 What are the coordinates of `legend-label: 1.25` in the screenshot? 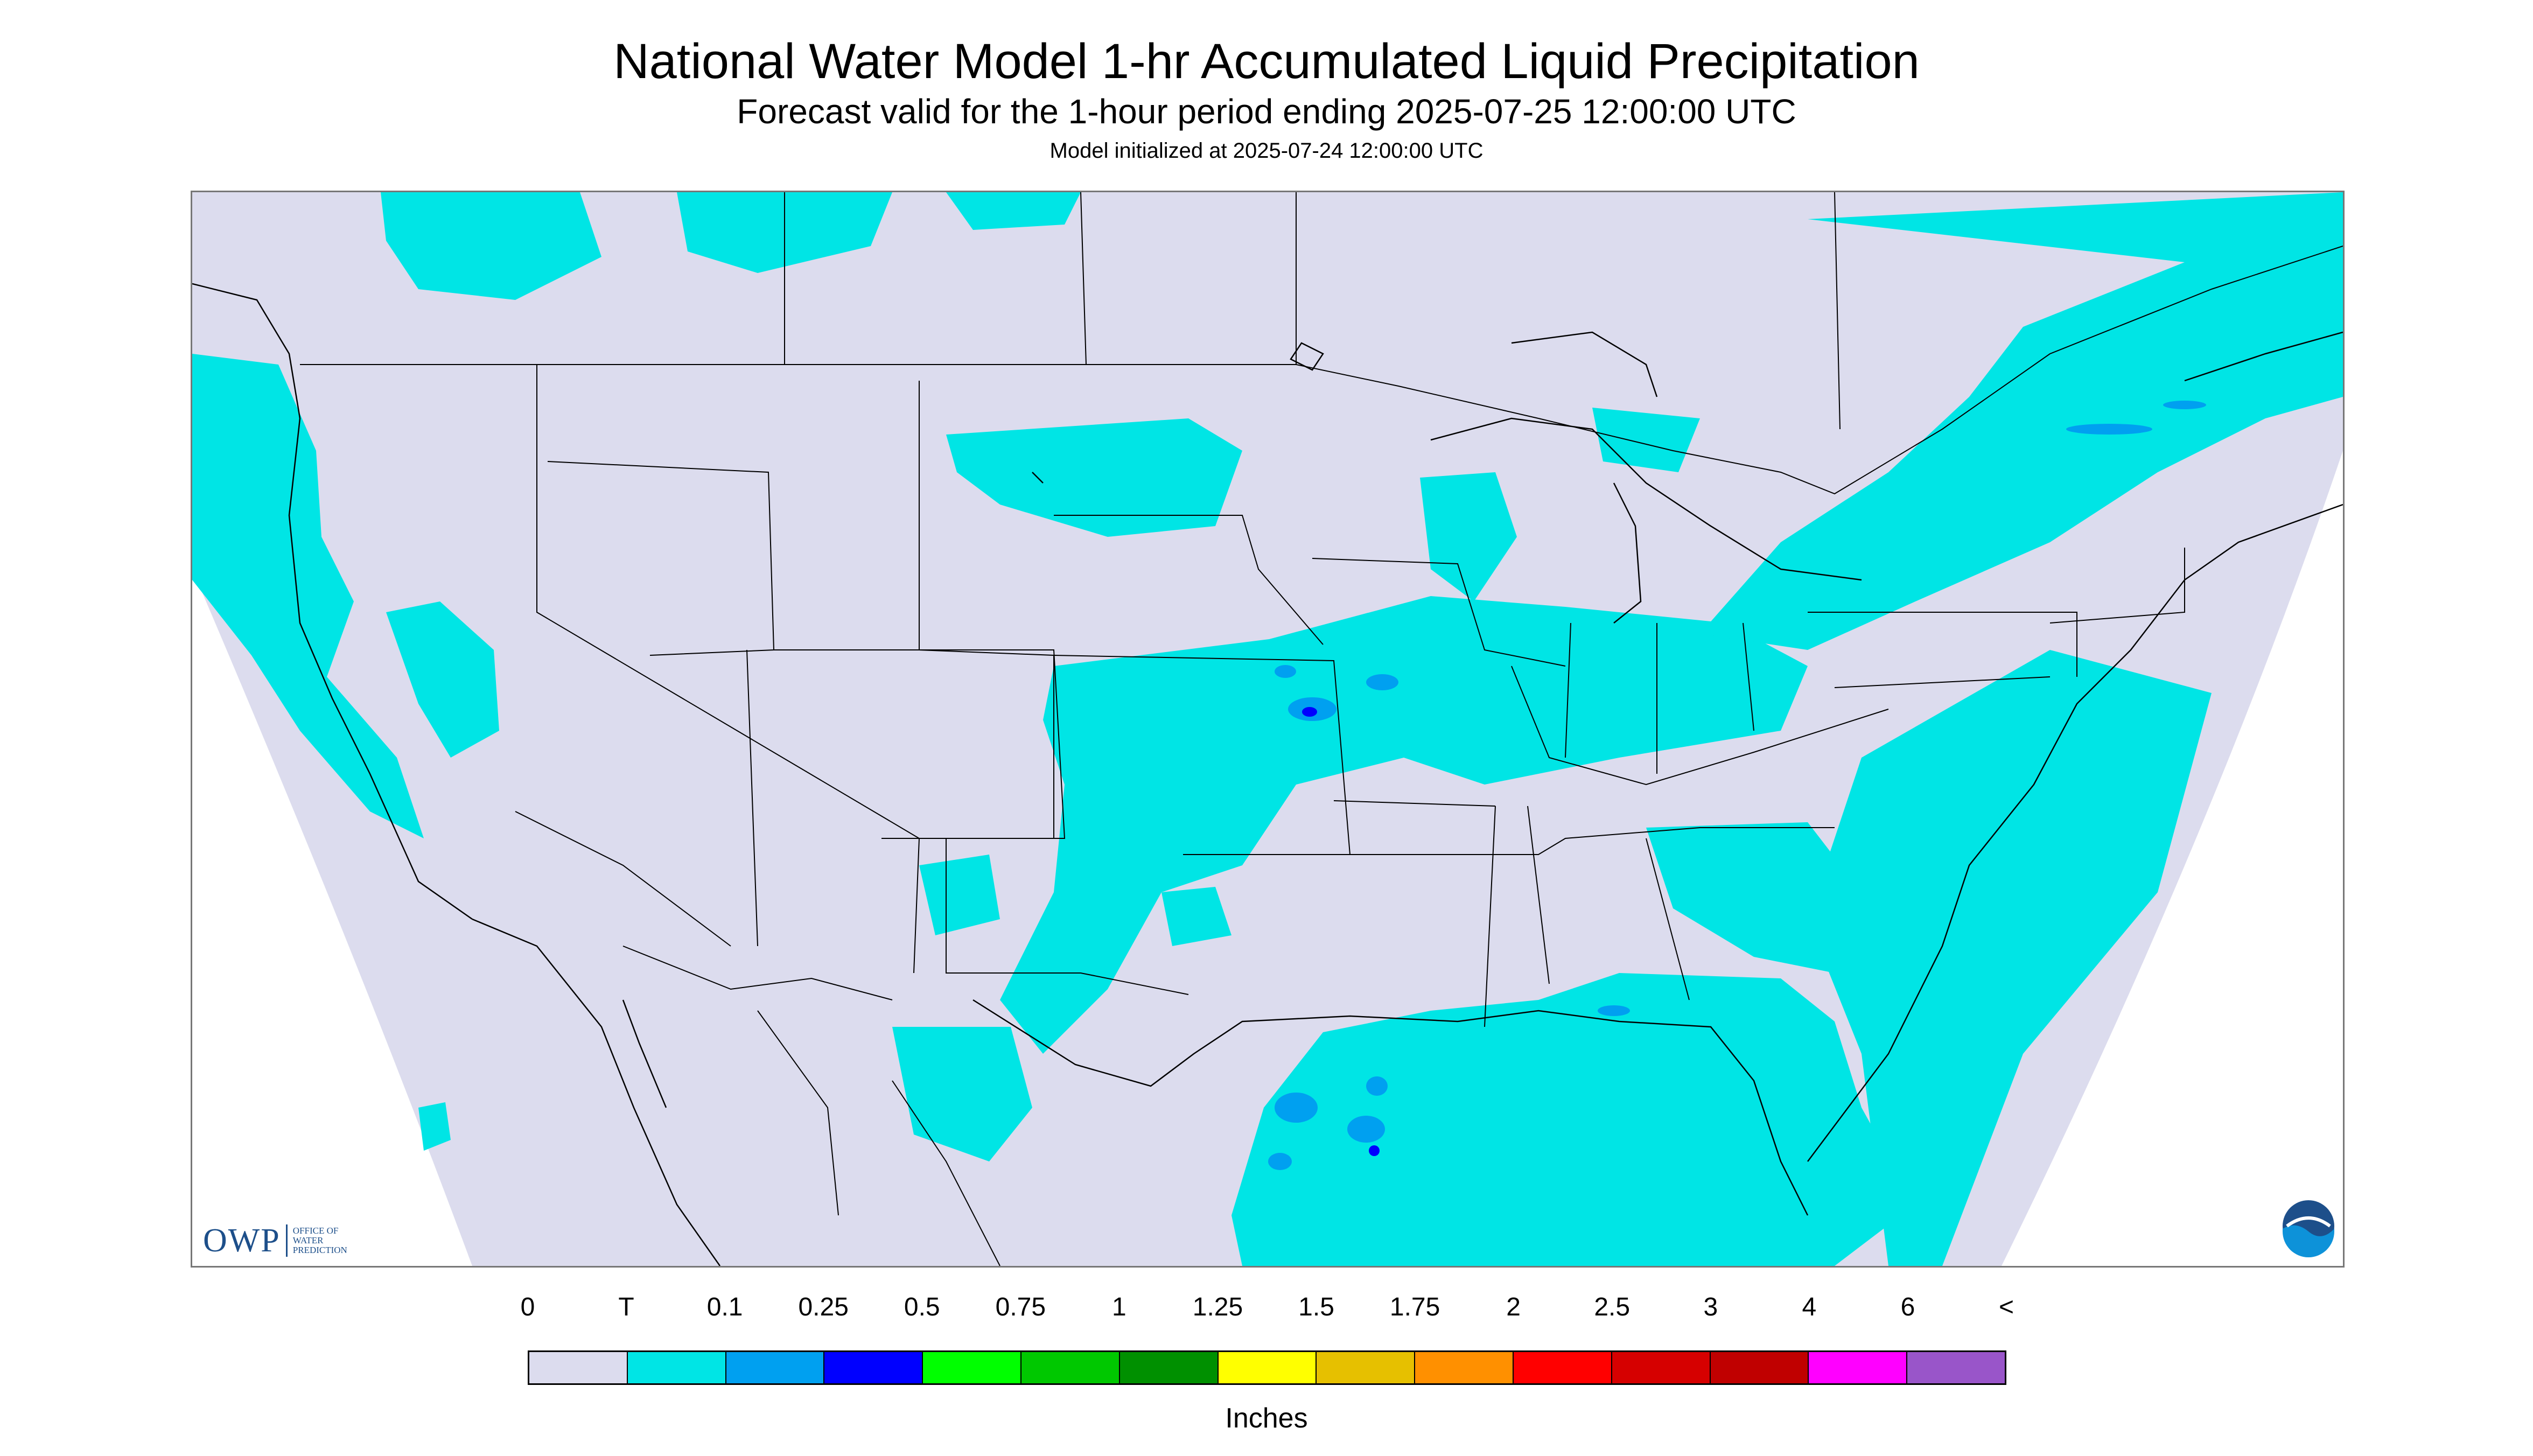 It's located at (1217, 1307).